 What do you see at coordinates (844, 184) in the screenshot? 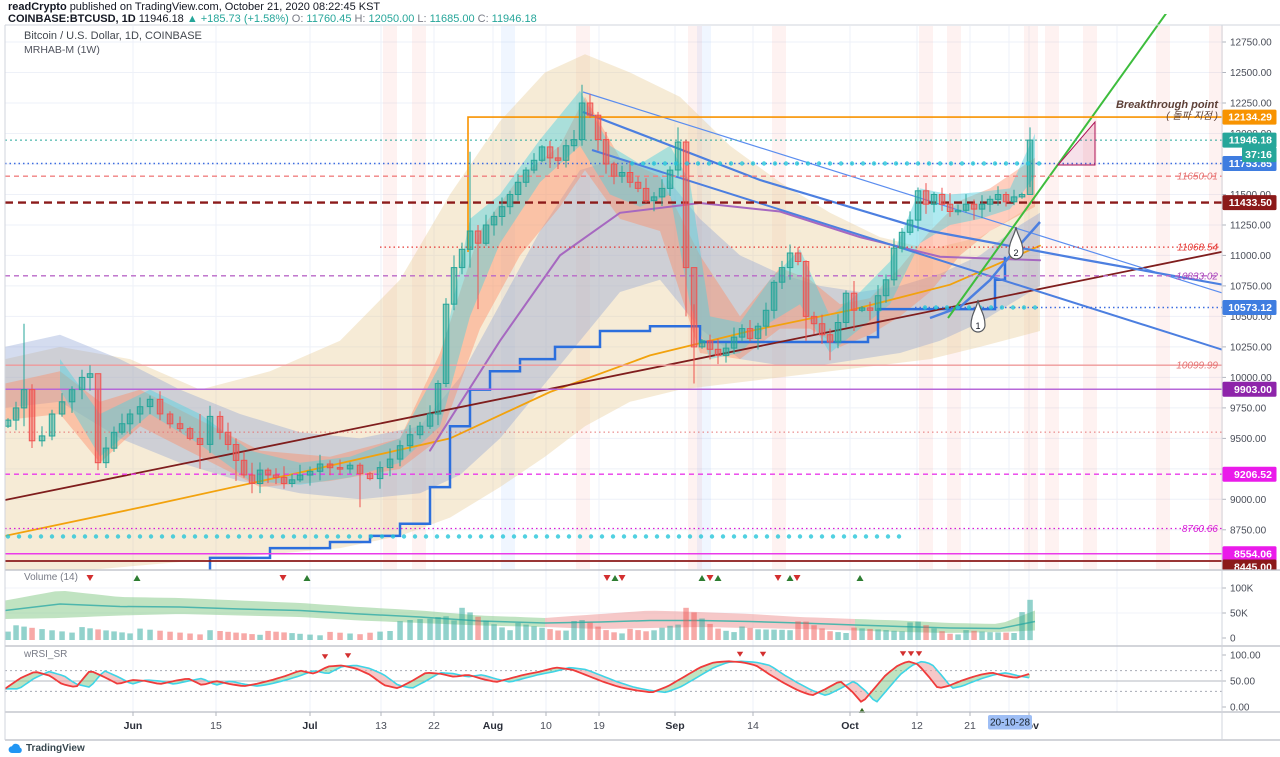
I see `orange-breakthrough-line` at bounding box center [844, 184].